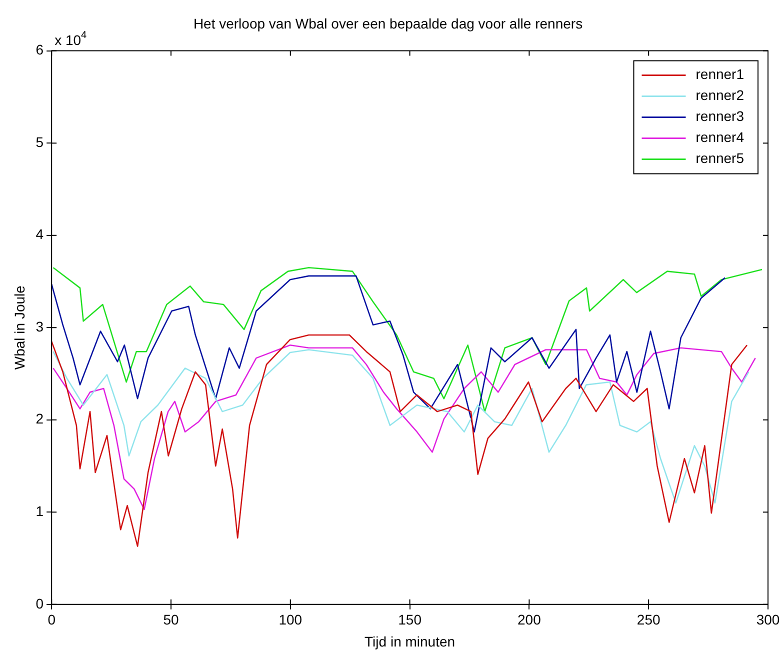  What do you see at coordinates (40, 142) in the screenshot?
I see `y-tick-label: 5` at bounding box center [40, 142].